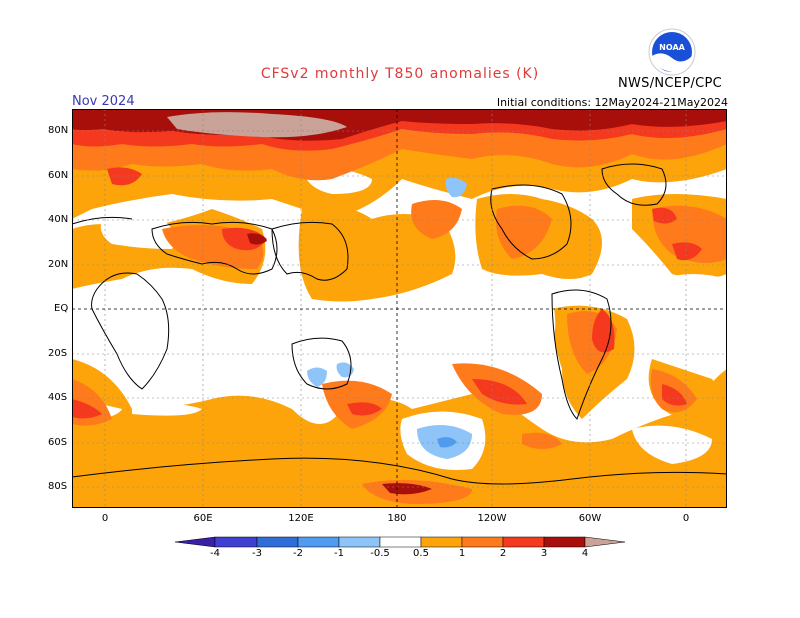 The image size is (800, 618). I want to click on colorbar-label-neg1: -1, so click(339, 553).